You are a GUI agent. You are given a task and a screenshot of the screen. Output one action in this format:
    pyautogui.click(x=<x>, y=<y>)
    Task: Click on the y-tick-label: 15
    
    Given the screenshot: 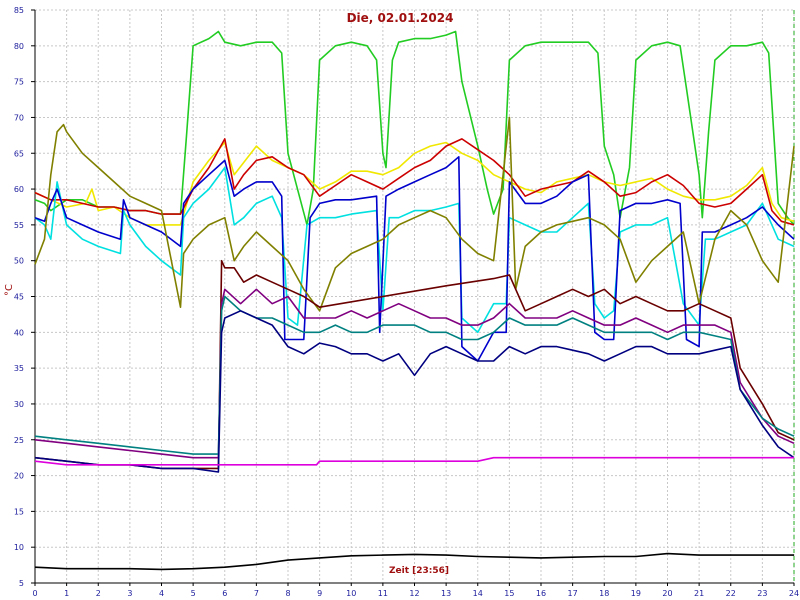 What is the action you would take?
    pyautogui.click(x=19, y=511)
    